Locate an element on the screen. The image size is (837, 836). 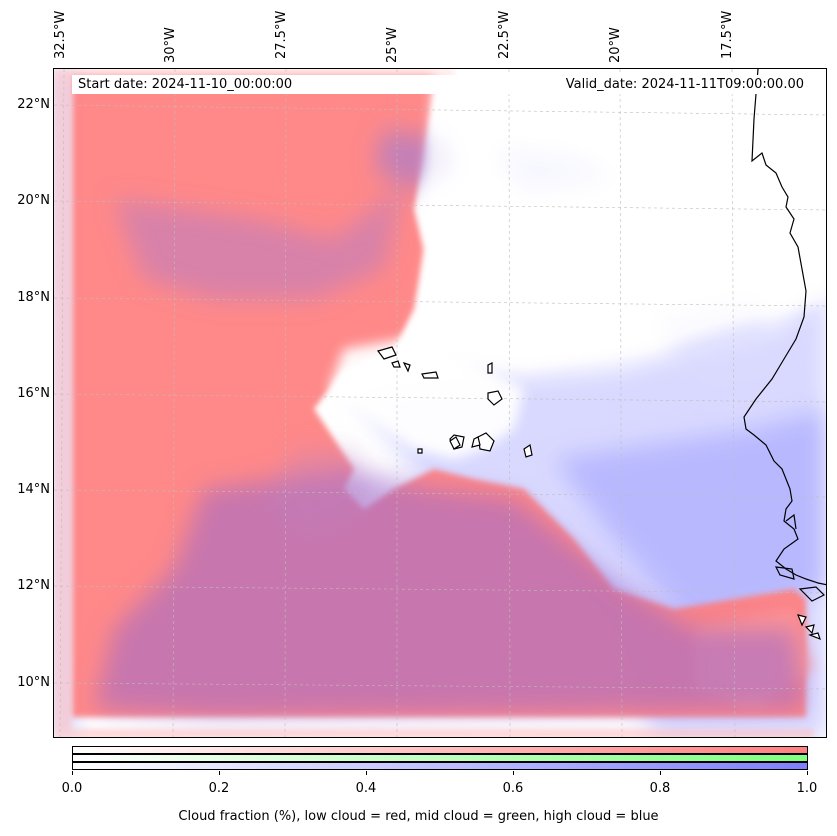
cbar-tick-label: 1.0 is located at coordinates (807, 788).